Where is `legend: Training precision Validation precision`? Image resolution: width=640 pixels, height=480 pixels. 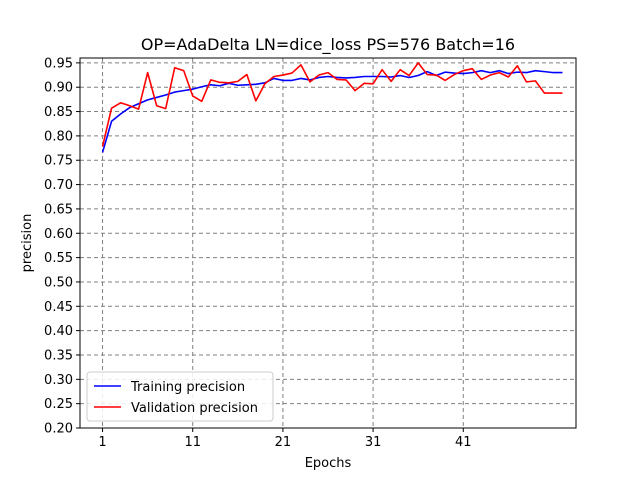 legend: Training precision Validation precision is located at coordinates (180, 396).